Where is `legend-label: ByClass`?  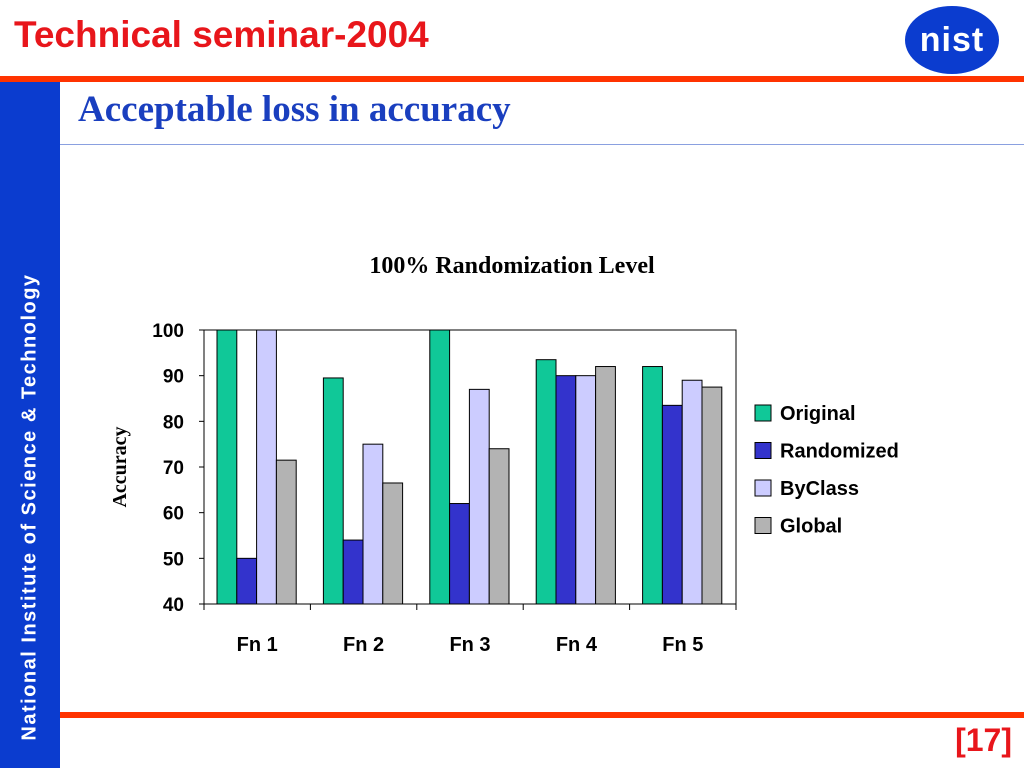 legend-label: ByClass is located at coordinates (819, 489).